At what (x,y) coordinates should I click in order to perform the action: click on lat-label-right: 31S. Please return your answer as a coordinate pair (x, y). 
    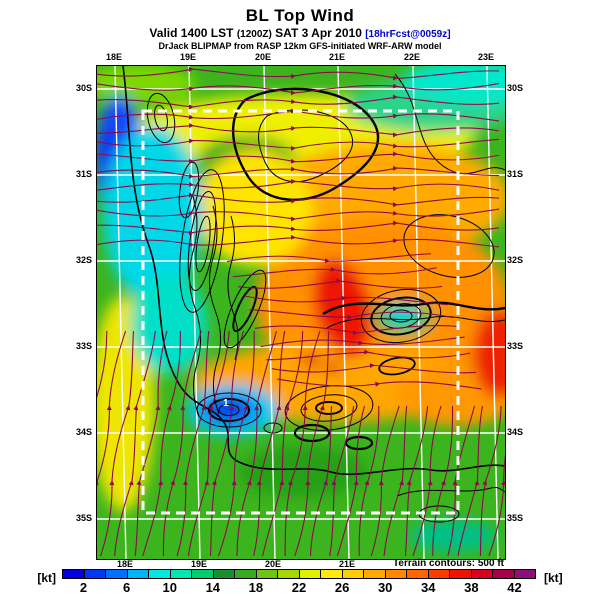
    Looking at the image, I should click on (515, 174).